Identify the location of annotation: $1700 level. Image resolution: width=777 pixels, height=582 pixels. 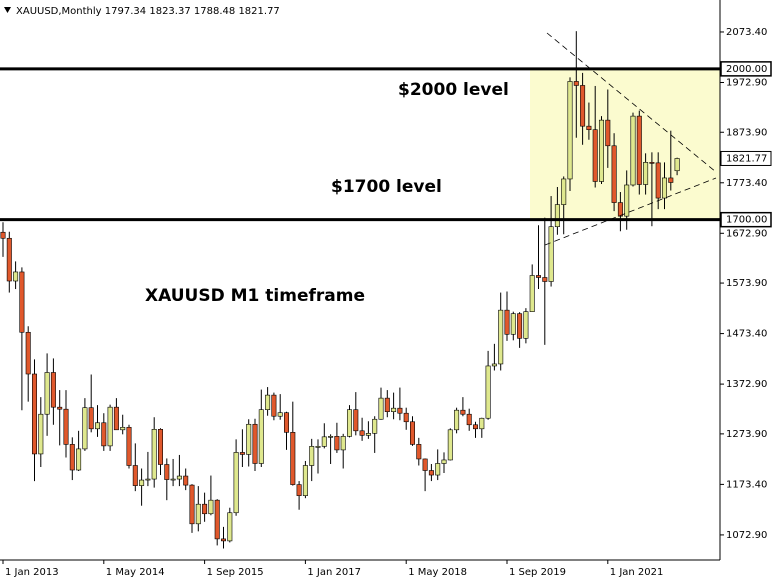
(386, 187).